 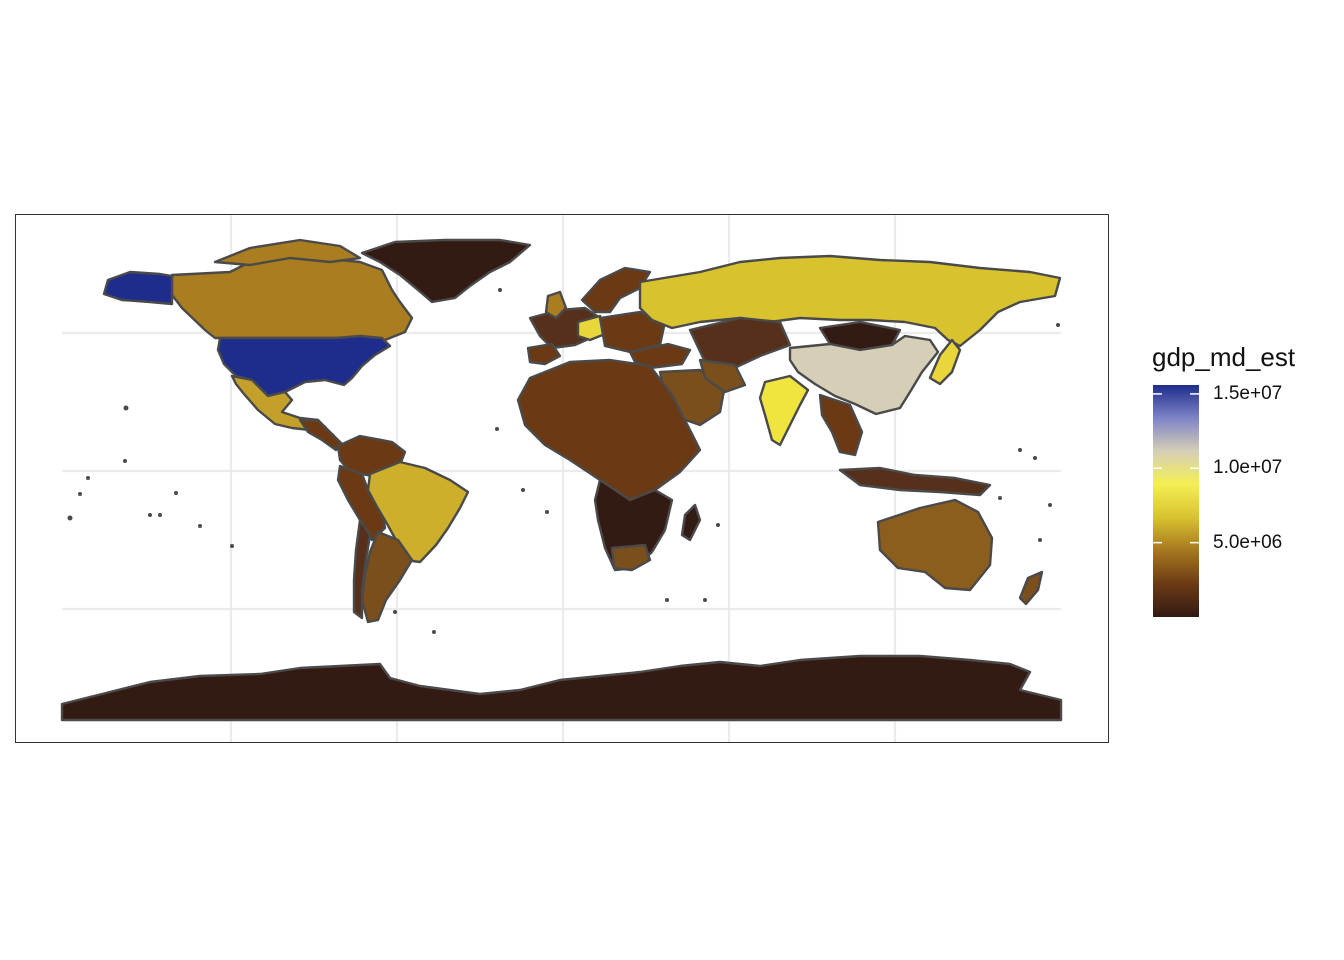 What do you see at coordinates (138, 288) in the screenshot?
I see `country-usa-alaska` at bounding box center [138, 288].